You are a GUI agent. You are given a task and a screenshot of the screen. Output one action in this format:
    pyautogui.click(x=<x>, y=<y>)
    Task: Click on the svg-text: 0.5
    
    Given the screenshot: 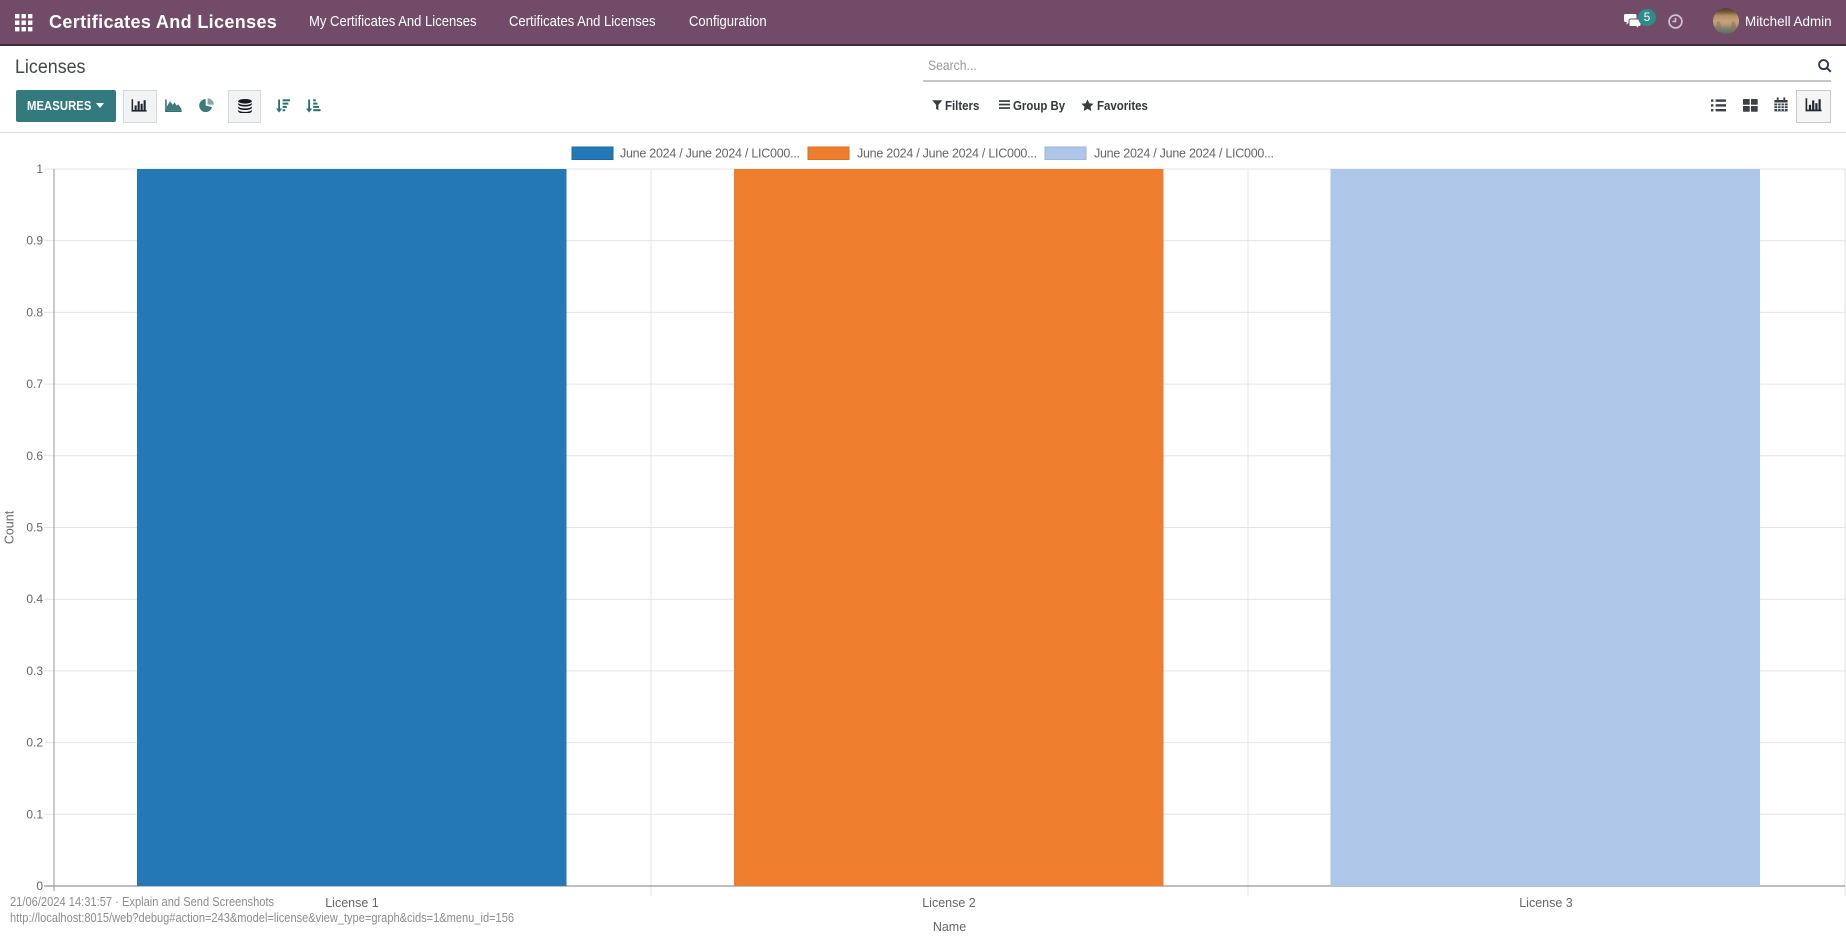 What is the action you would take?
    pyautogui.click(x=34, y=528)
    